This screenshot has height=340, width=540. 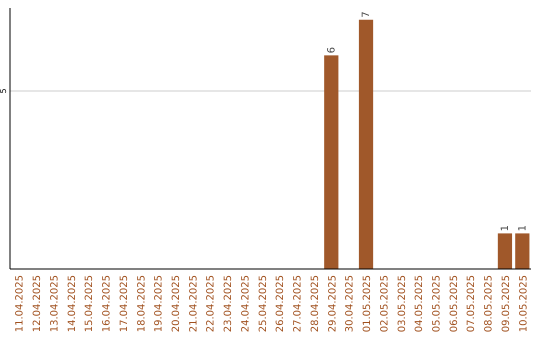 I want to click on x-tick-label: 02.05.2025, so click(x=384, y=303).